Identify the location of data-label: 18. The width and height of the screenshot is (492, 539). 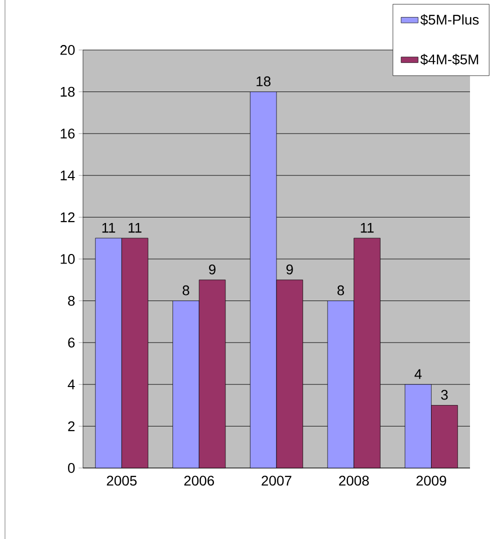
(263, 81).